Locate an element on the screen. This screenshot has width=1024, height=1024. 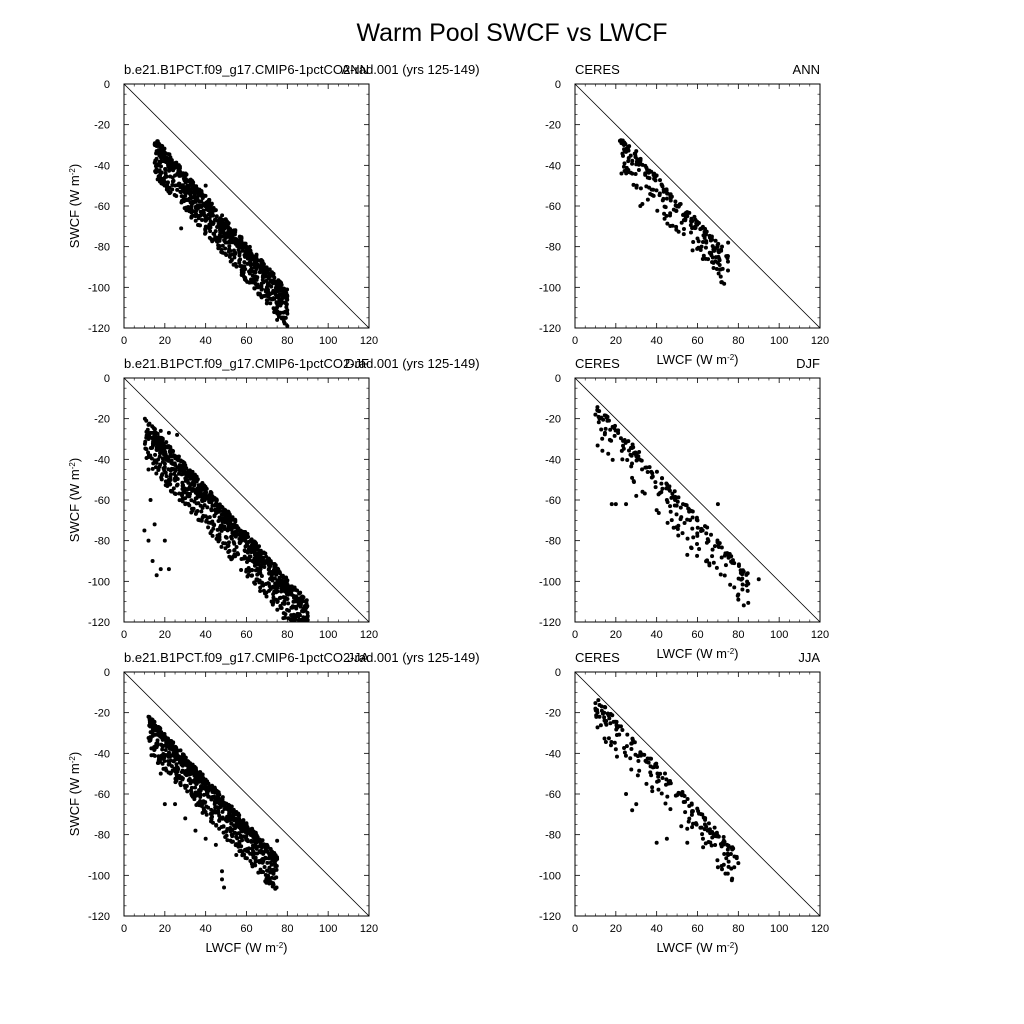
y-tick-label: -40 is located at coordinates (553, 166).